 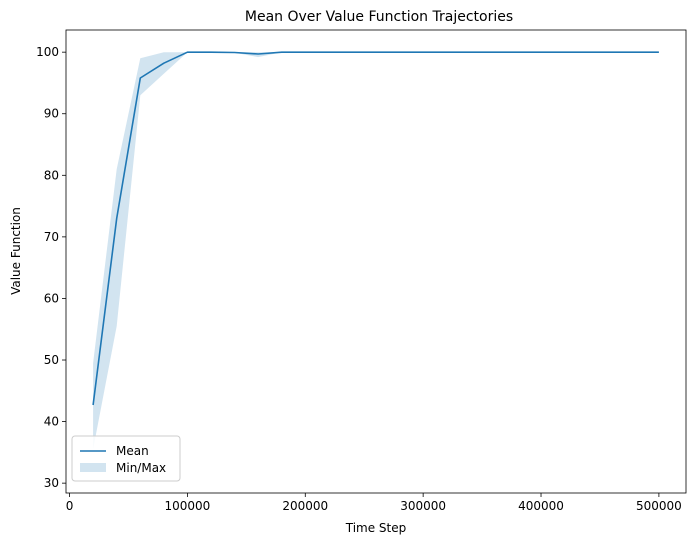 I want to click on x-tick-label: 300000, so click(x=423, y=506).